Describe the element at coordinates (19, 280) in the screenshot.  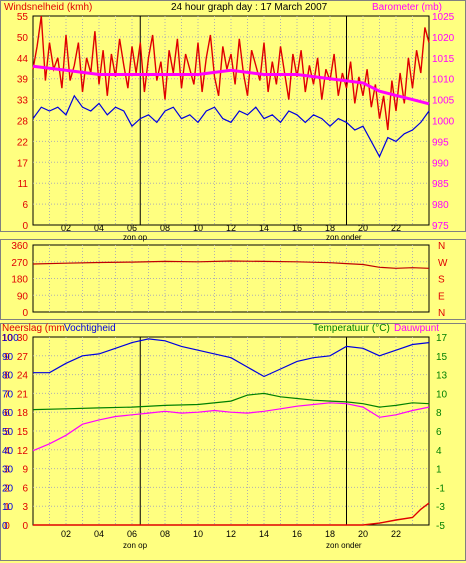
I see `dir-left-tick-label: 180` at that location.